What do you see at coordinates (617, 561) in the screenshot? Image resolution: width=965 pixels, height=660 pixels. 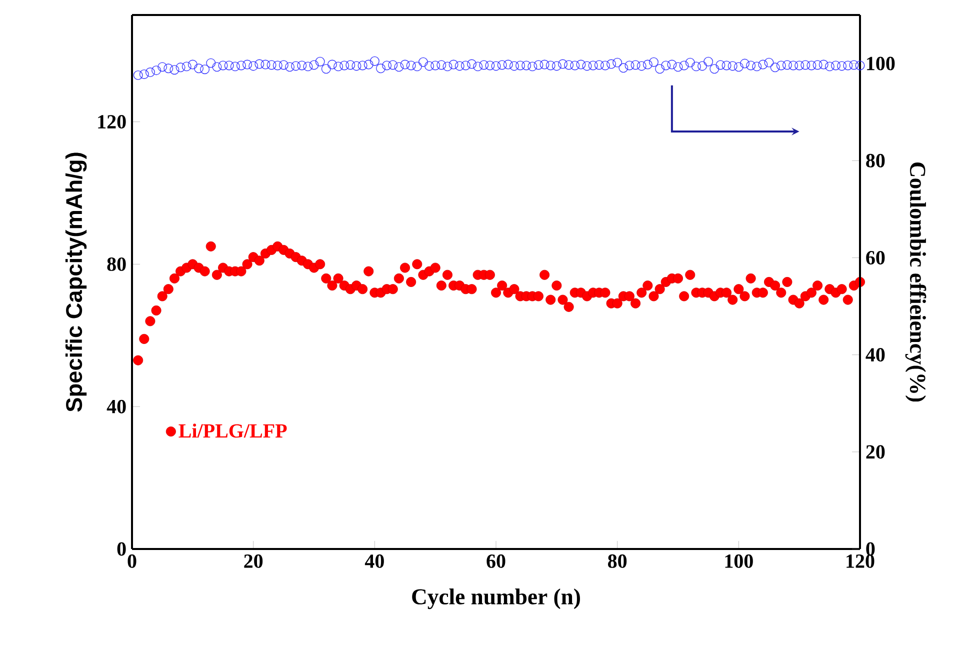 I see `x-tick-label: 80` at bounding box center [617, 561].